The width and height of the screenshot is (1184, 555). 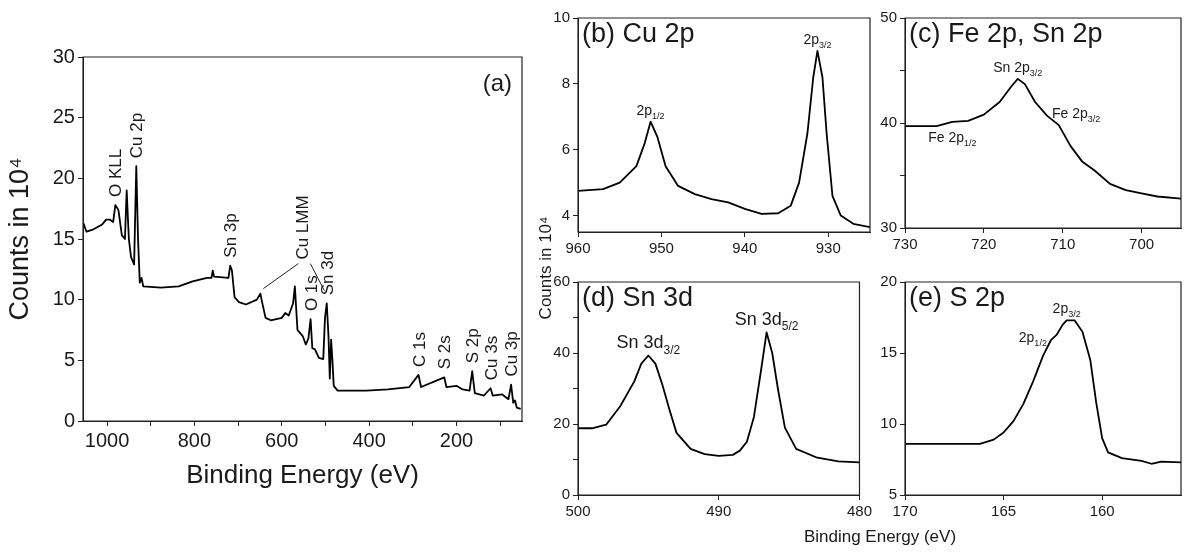 I want to click on x-tick-label: 200, so click(x=456, y=439).